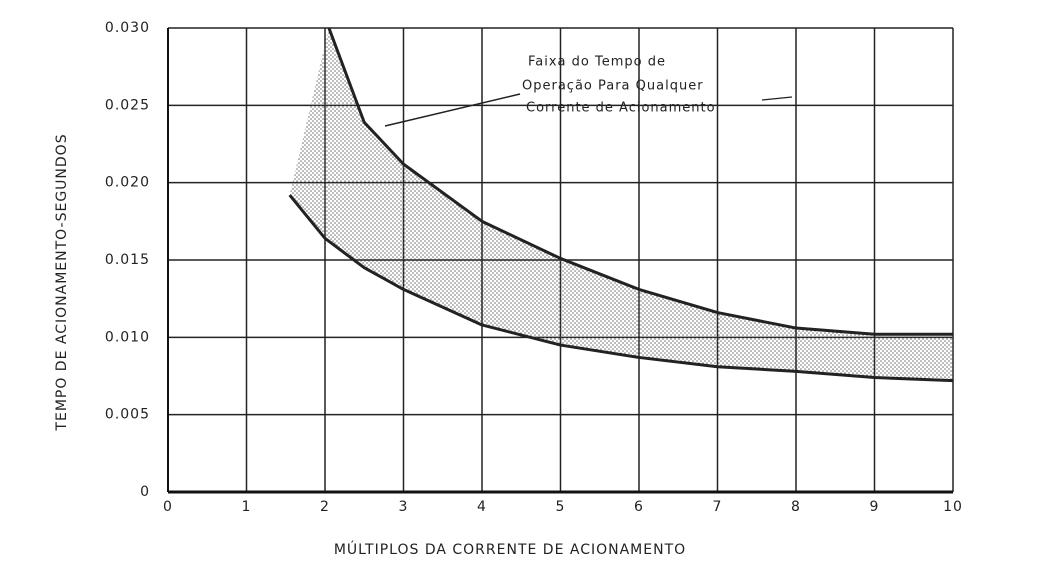  Describe the element at coordinates (482, 507) in the screenshot. I see `x-tick-label: 4` at that location.